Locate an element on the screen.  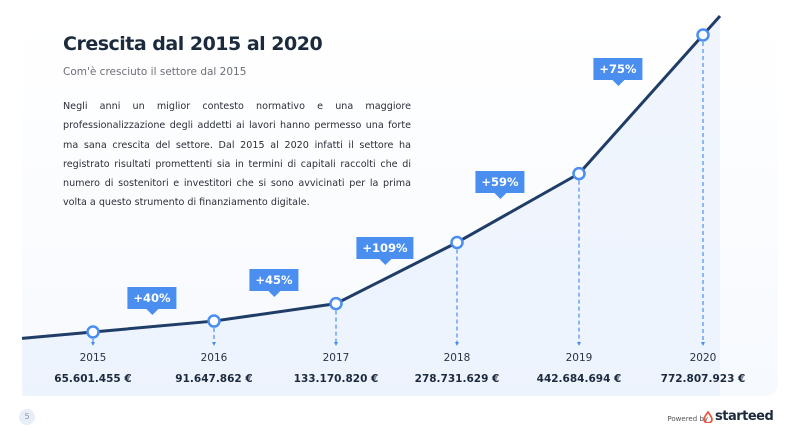
data-point-2017 is located at coordinates (336, 303).